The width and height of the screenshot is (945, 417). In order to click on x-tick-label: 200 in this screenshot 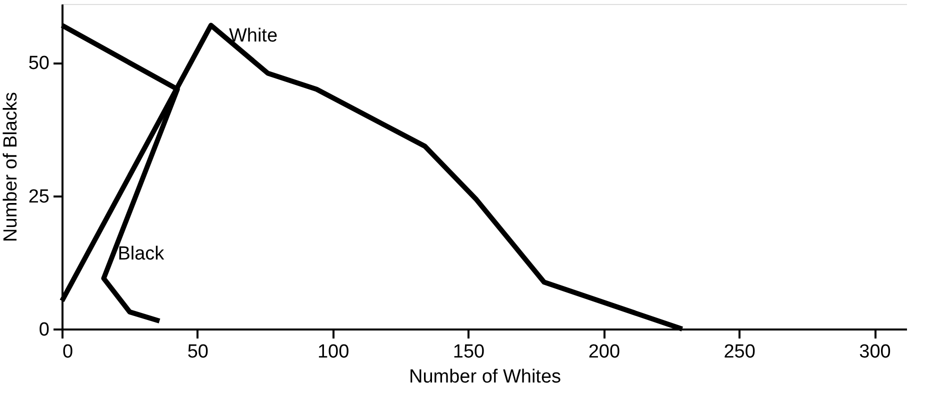, I will do `click(604, 352)`.